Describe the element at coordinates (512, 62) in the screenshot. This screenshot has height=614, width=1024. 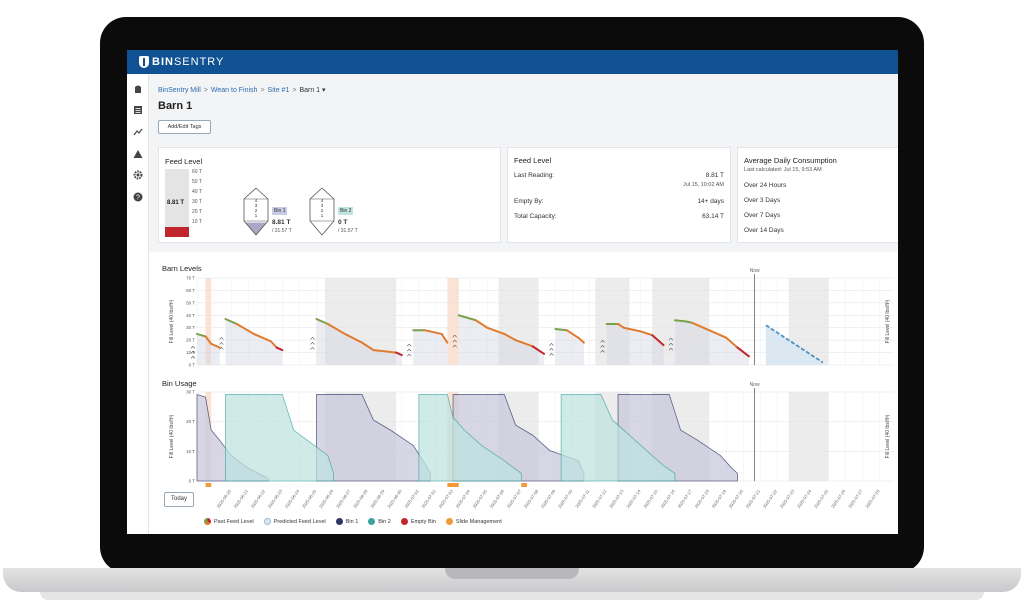
I see `top-bar: BINSENTRY` at that location.